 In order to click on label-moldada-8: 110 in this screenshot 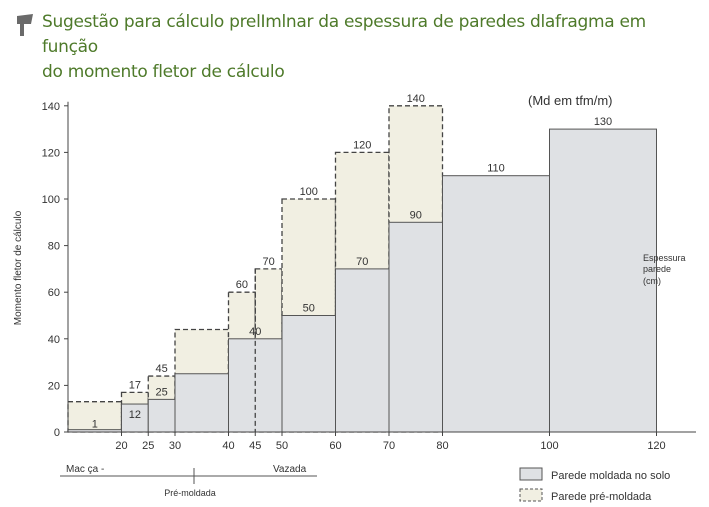, I will do `click(496, 169)`.